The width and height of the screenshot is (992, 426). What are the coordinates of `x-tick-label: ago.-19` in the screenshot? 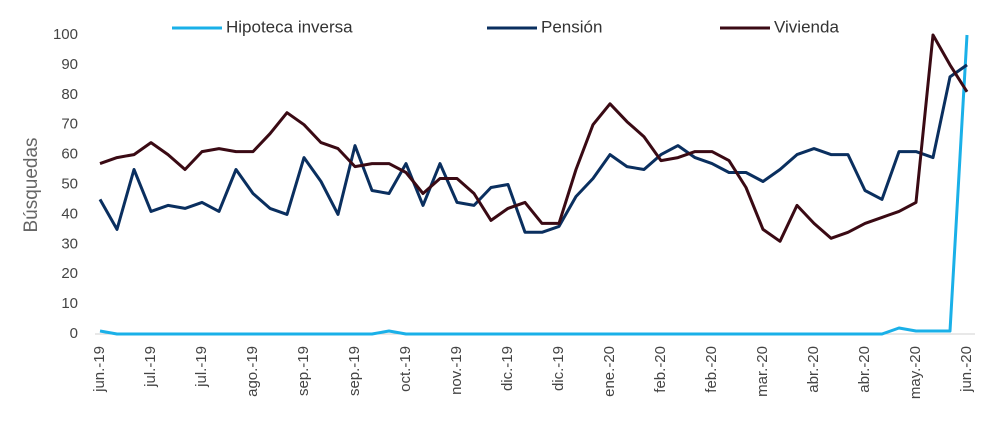 It's located at (252, 371).